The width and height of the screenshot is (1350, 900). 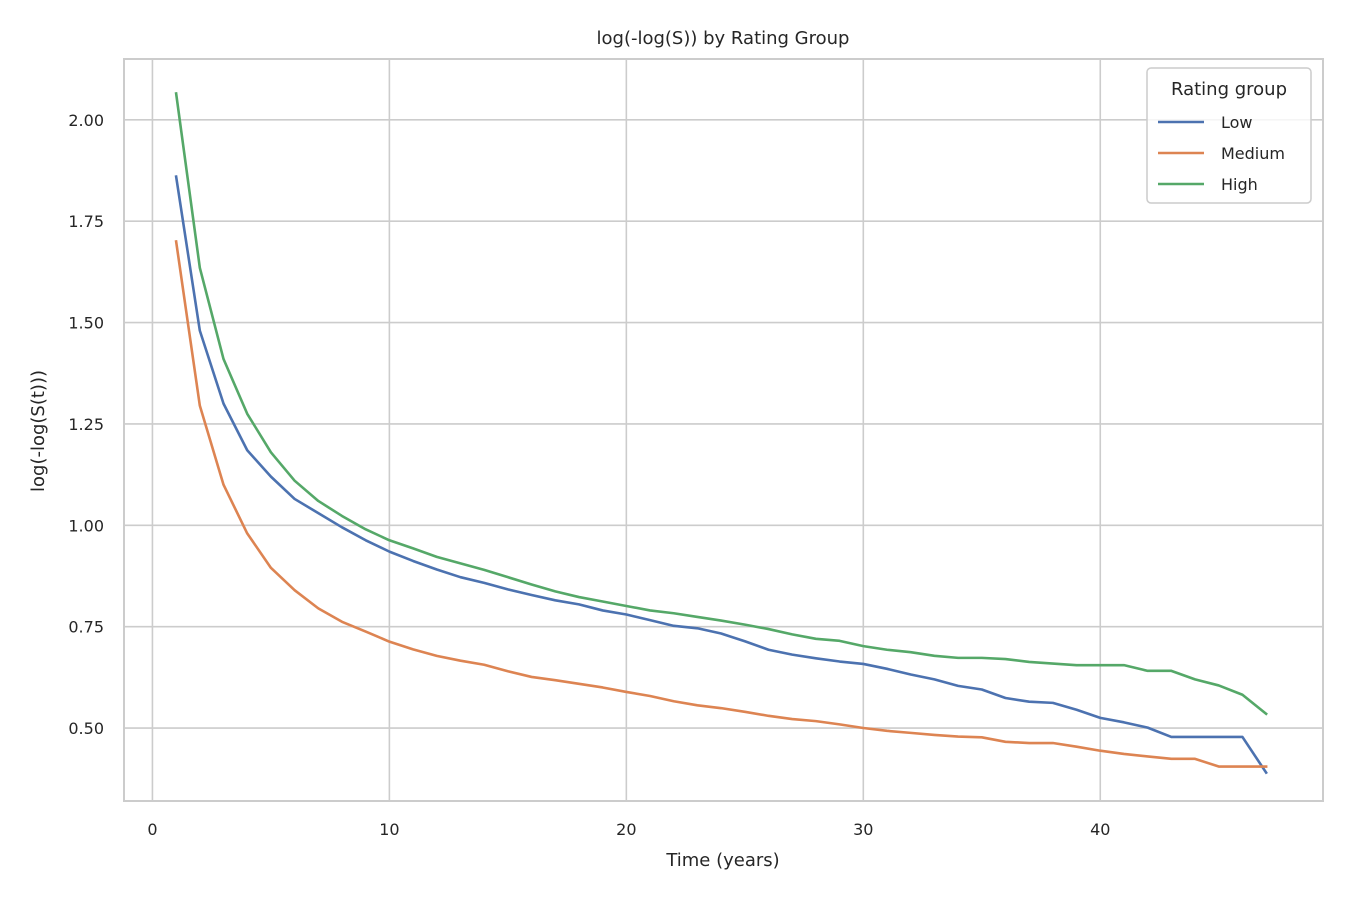 What do you see at coordinates (86, 221) in the screenshot?
I see `y-tick-label: 1.75` at bounding box center [86, 221].